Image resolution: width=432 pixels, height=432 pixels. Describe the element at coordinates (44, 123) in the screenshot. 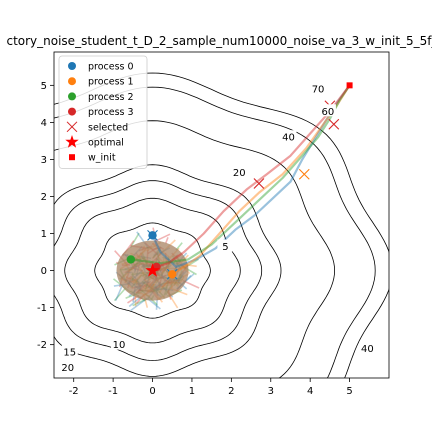

I see `y-tick-label: 4` at that location.